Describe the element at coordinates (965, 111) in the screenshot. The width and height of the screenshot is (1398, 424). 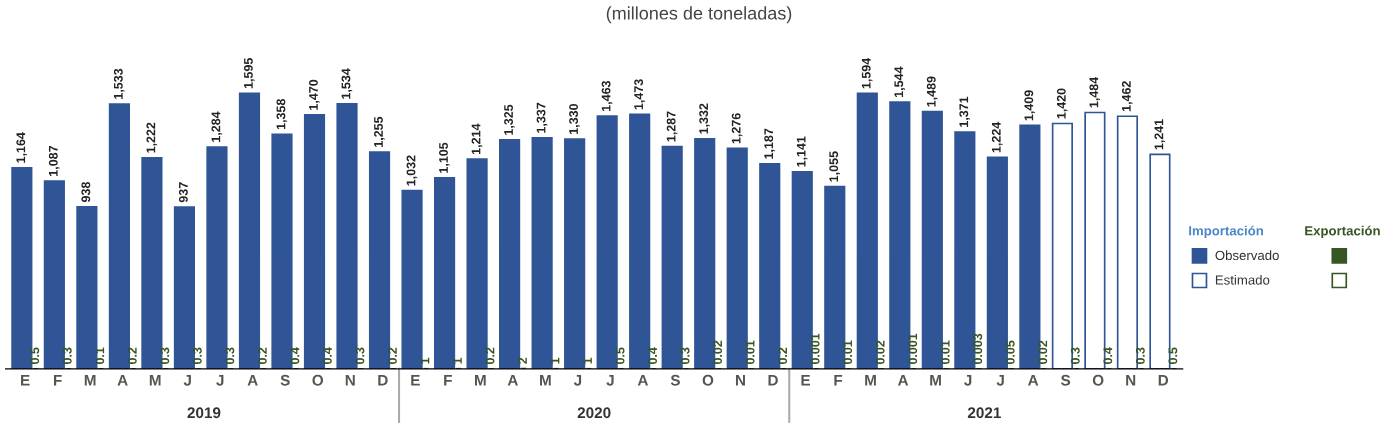
I see `data-label: 1,371` at that location.